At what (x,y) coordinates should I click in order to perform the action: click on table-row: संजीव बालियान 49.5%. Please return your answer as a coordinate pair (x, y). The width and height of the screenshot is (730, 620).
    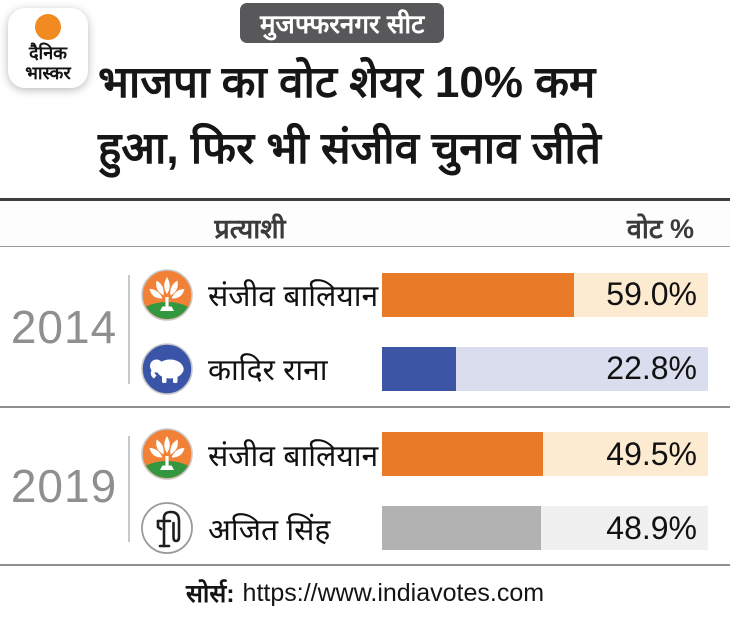
    Looking at the image, I should click on (430, 454).